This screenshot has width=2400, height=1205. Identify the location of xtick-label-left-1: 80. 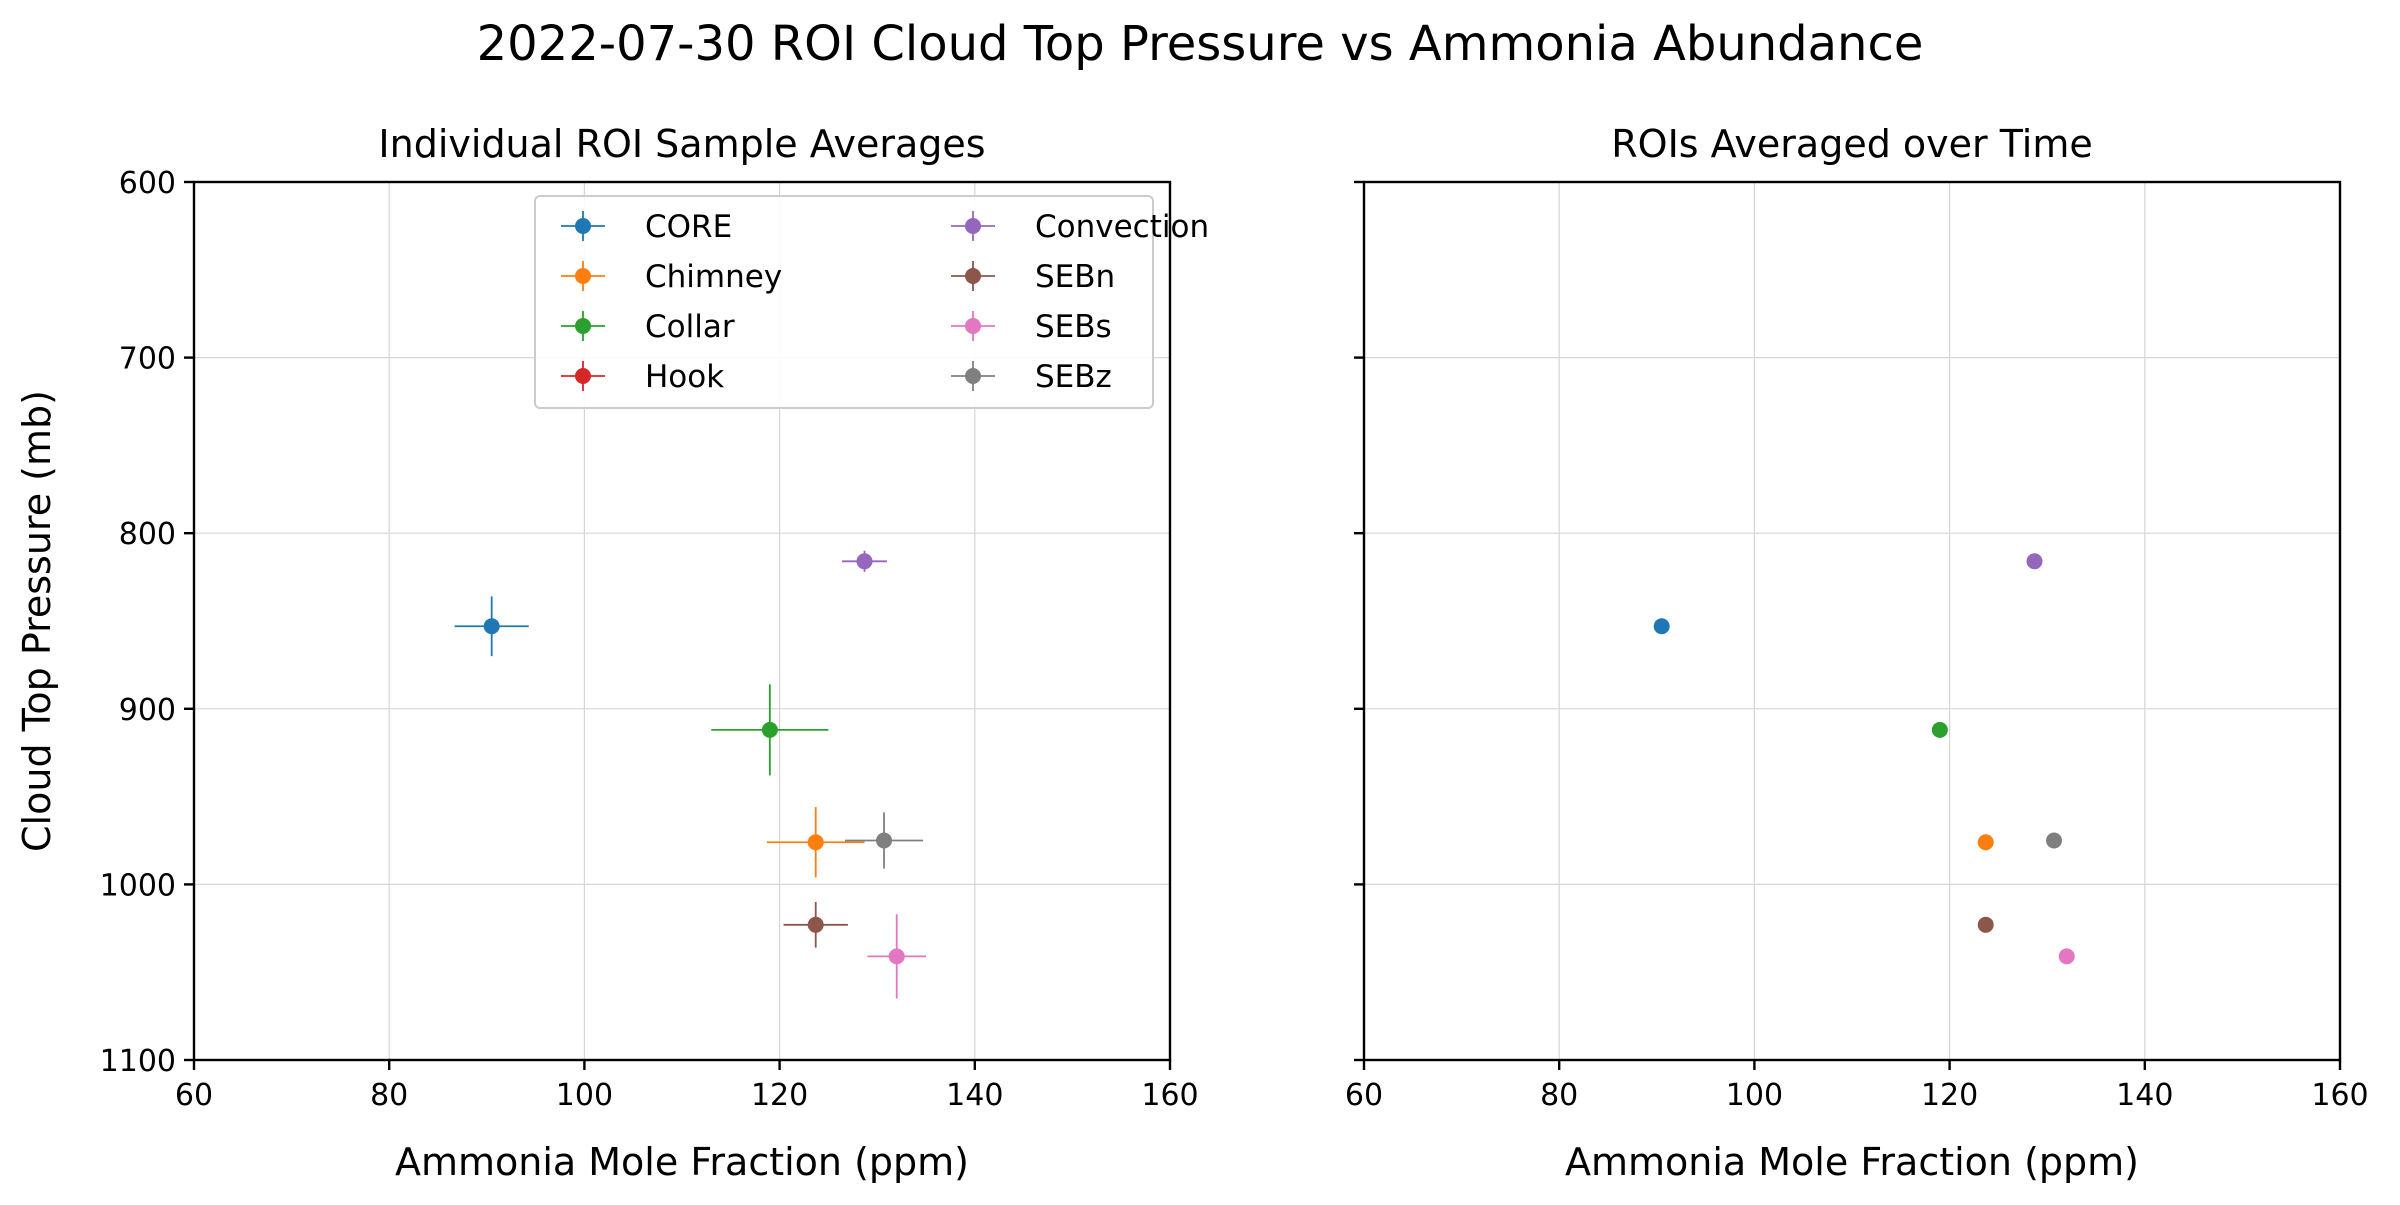
(389, 1095).